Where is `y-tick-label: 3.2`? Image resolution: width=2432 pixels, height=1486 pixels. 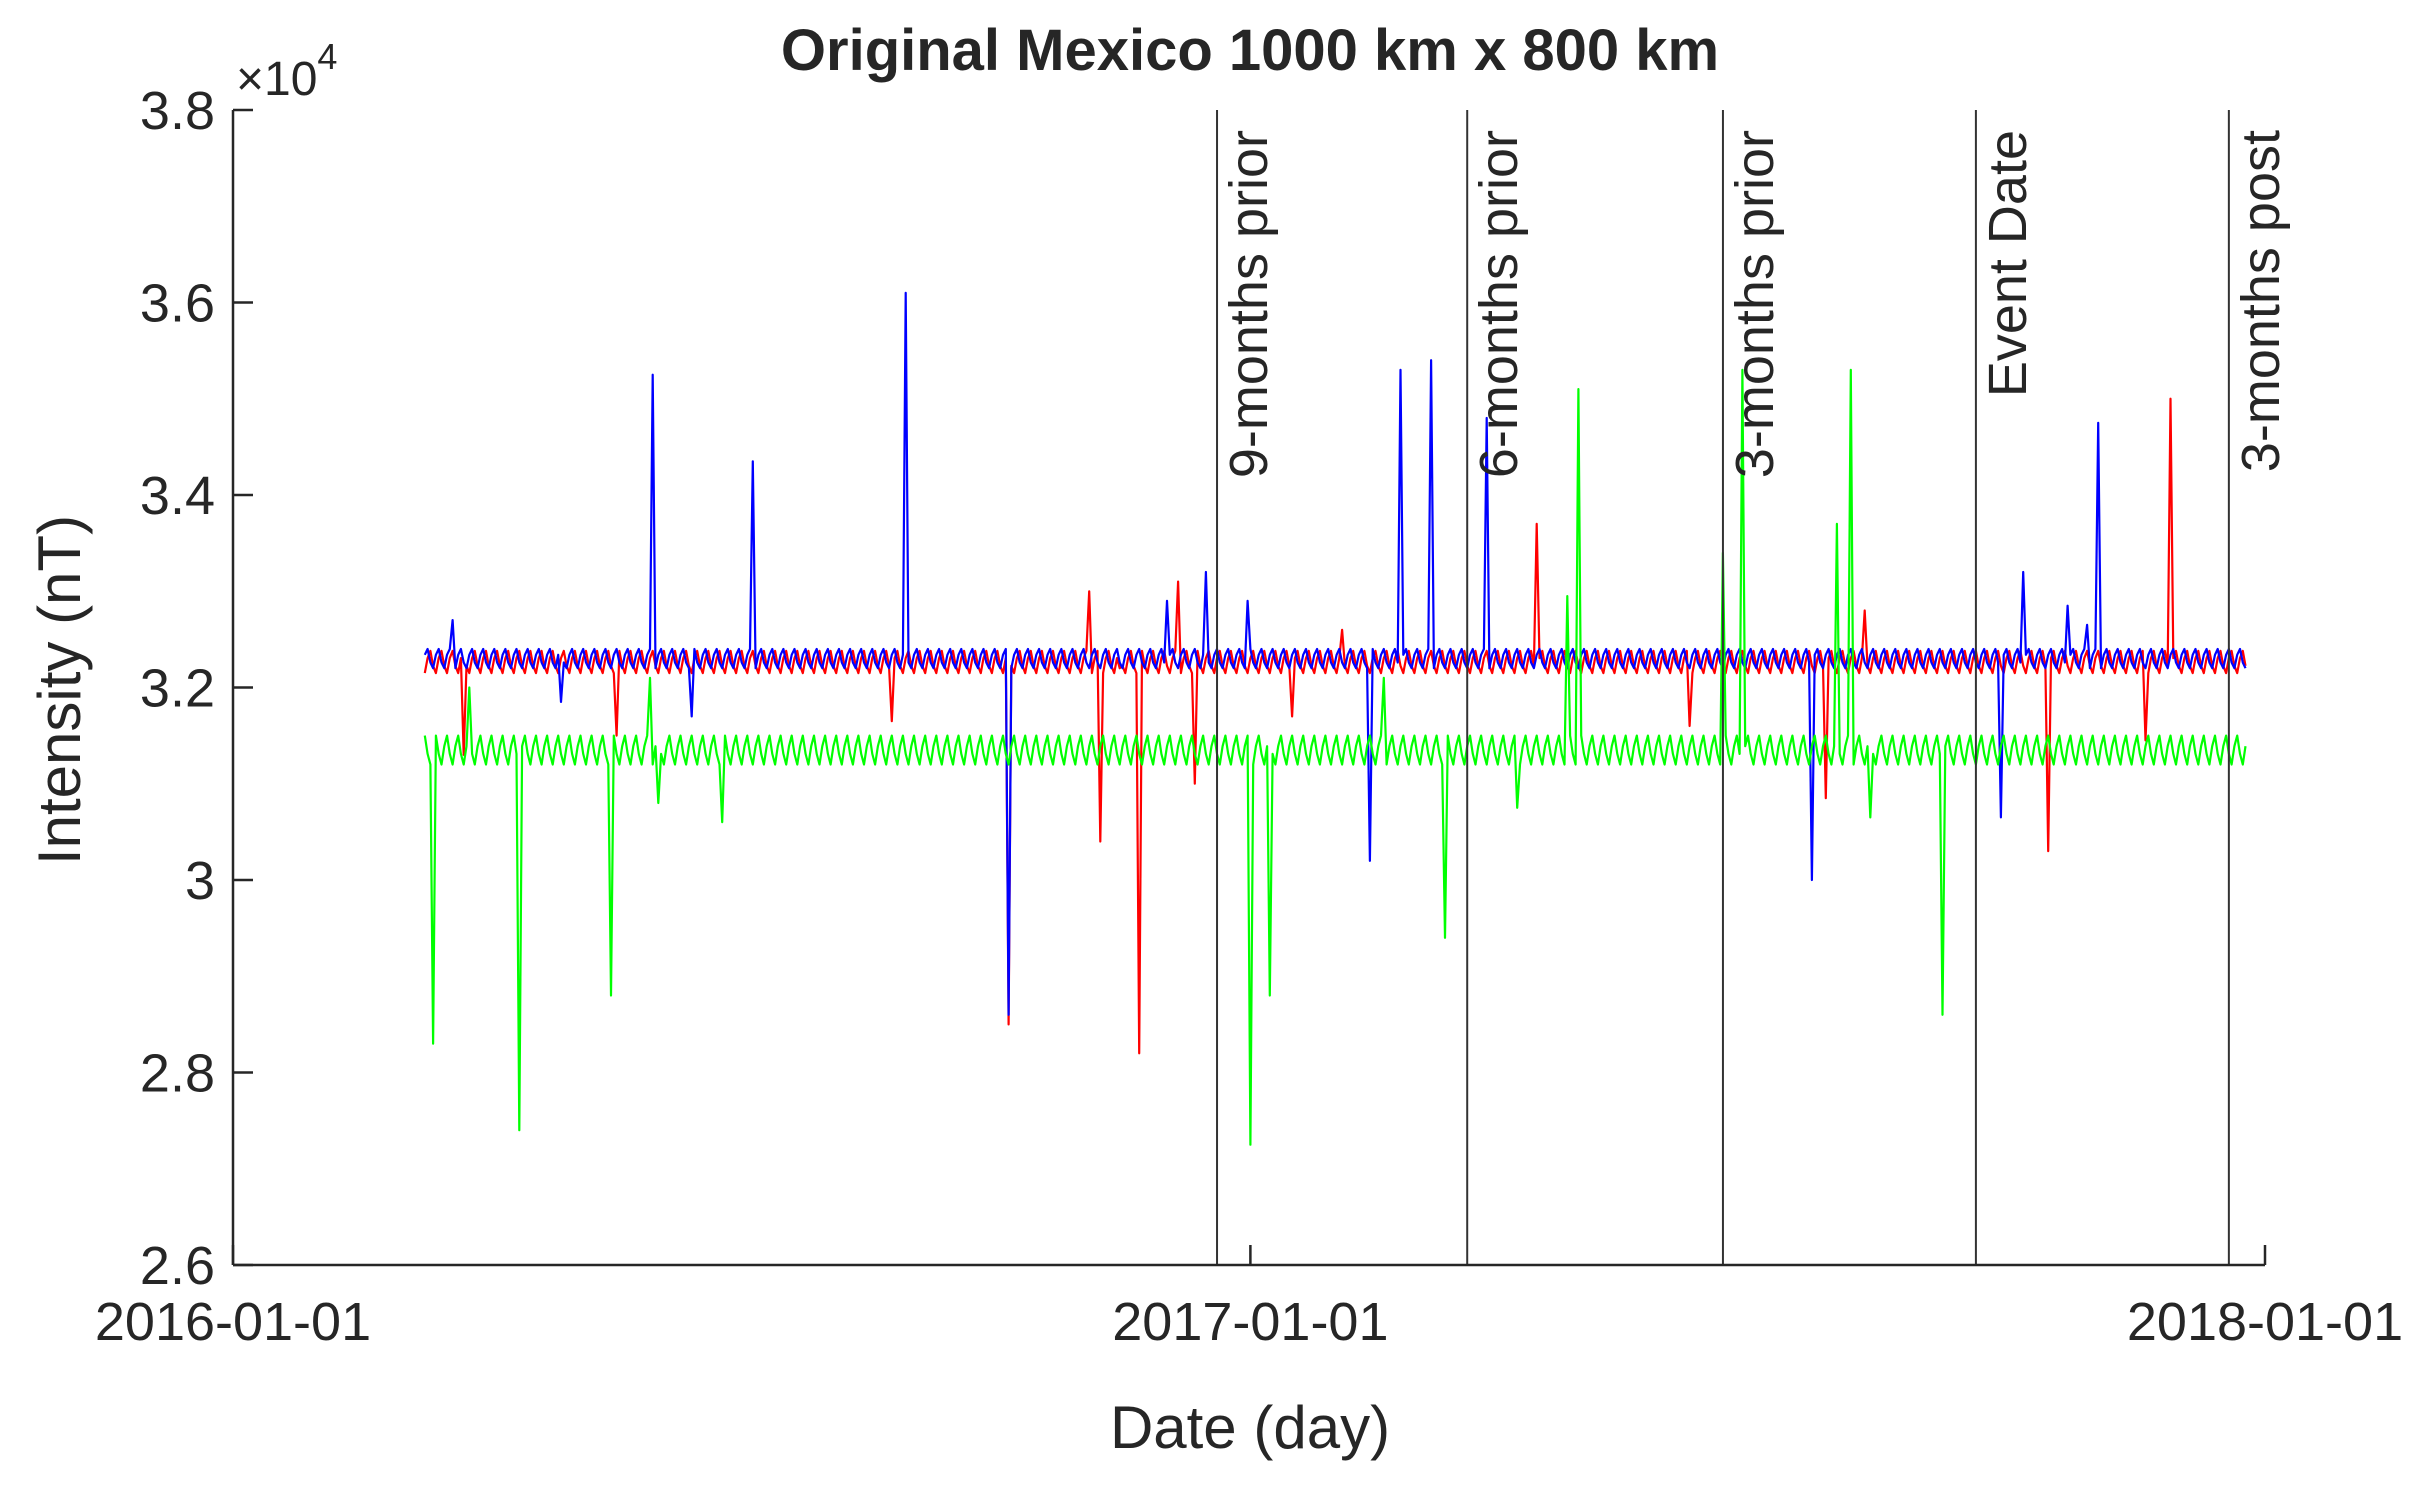 y-tick-label: 3.2 is located at coordinates (177, 689).